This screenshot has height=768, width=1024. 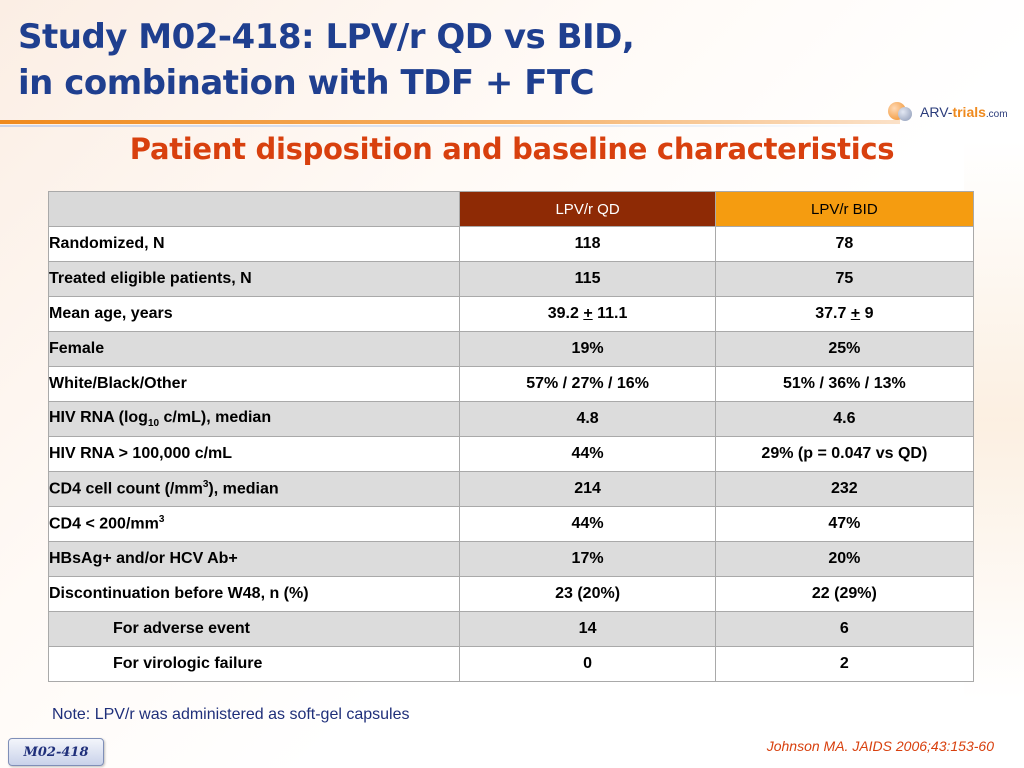 I want to click on table-row: For adverse event 14 6, so click(x=511, y=629).